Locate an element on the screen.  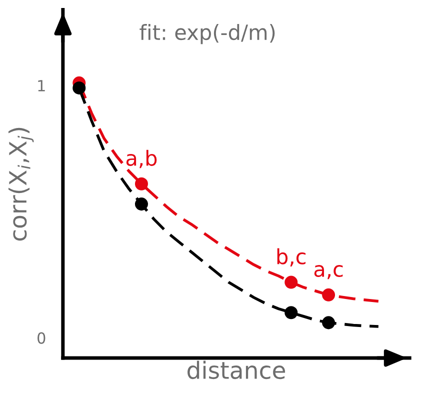
y-tick-label: 1 is located at coordinates (41, 86).